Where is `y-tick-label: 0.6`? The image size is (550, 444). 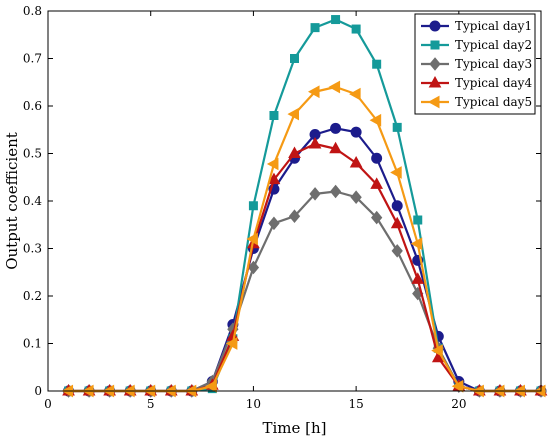 y-tick-label: 0.6 is located at coordinates (32, 106).